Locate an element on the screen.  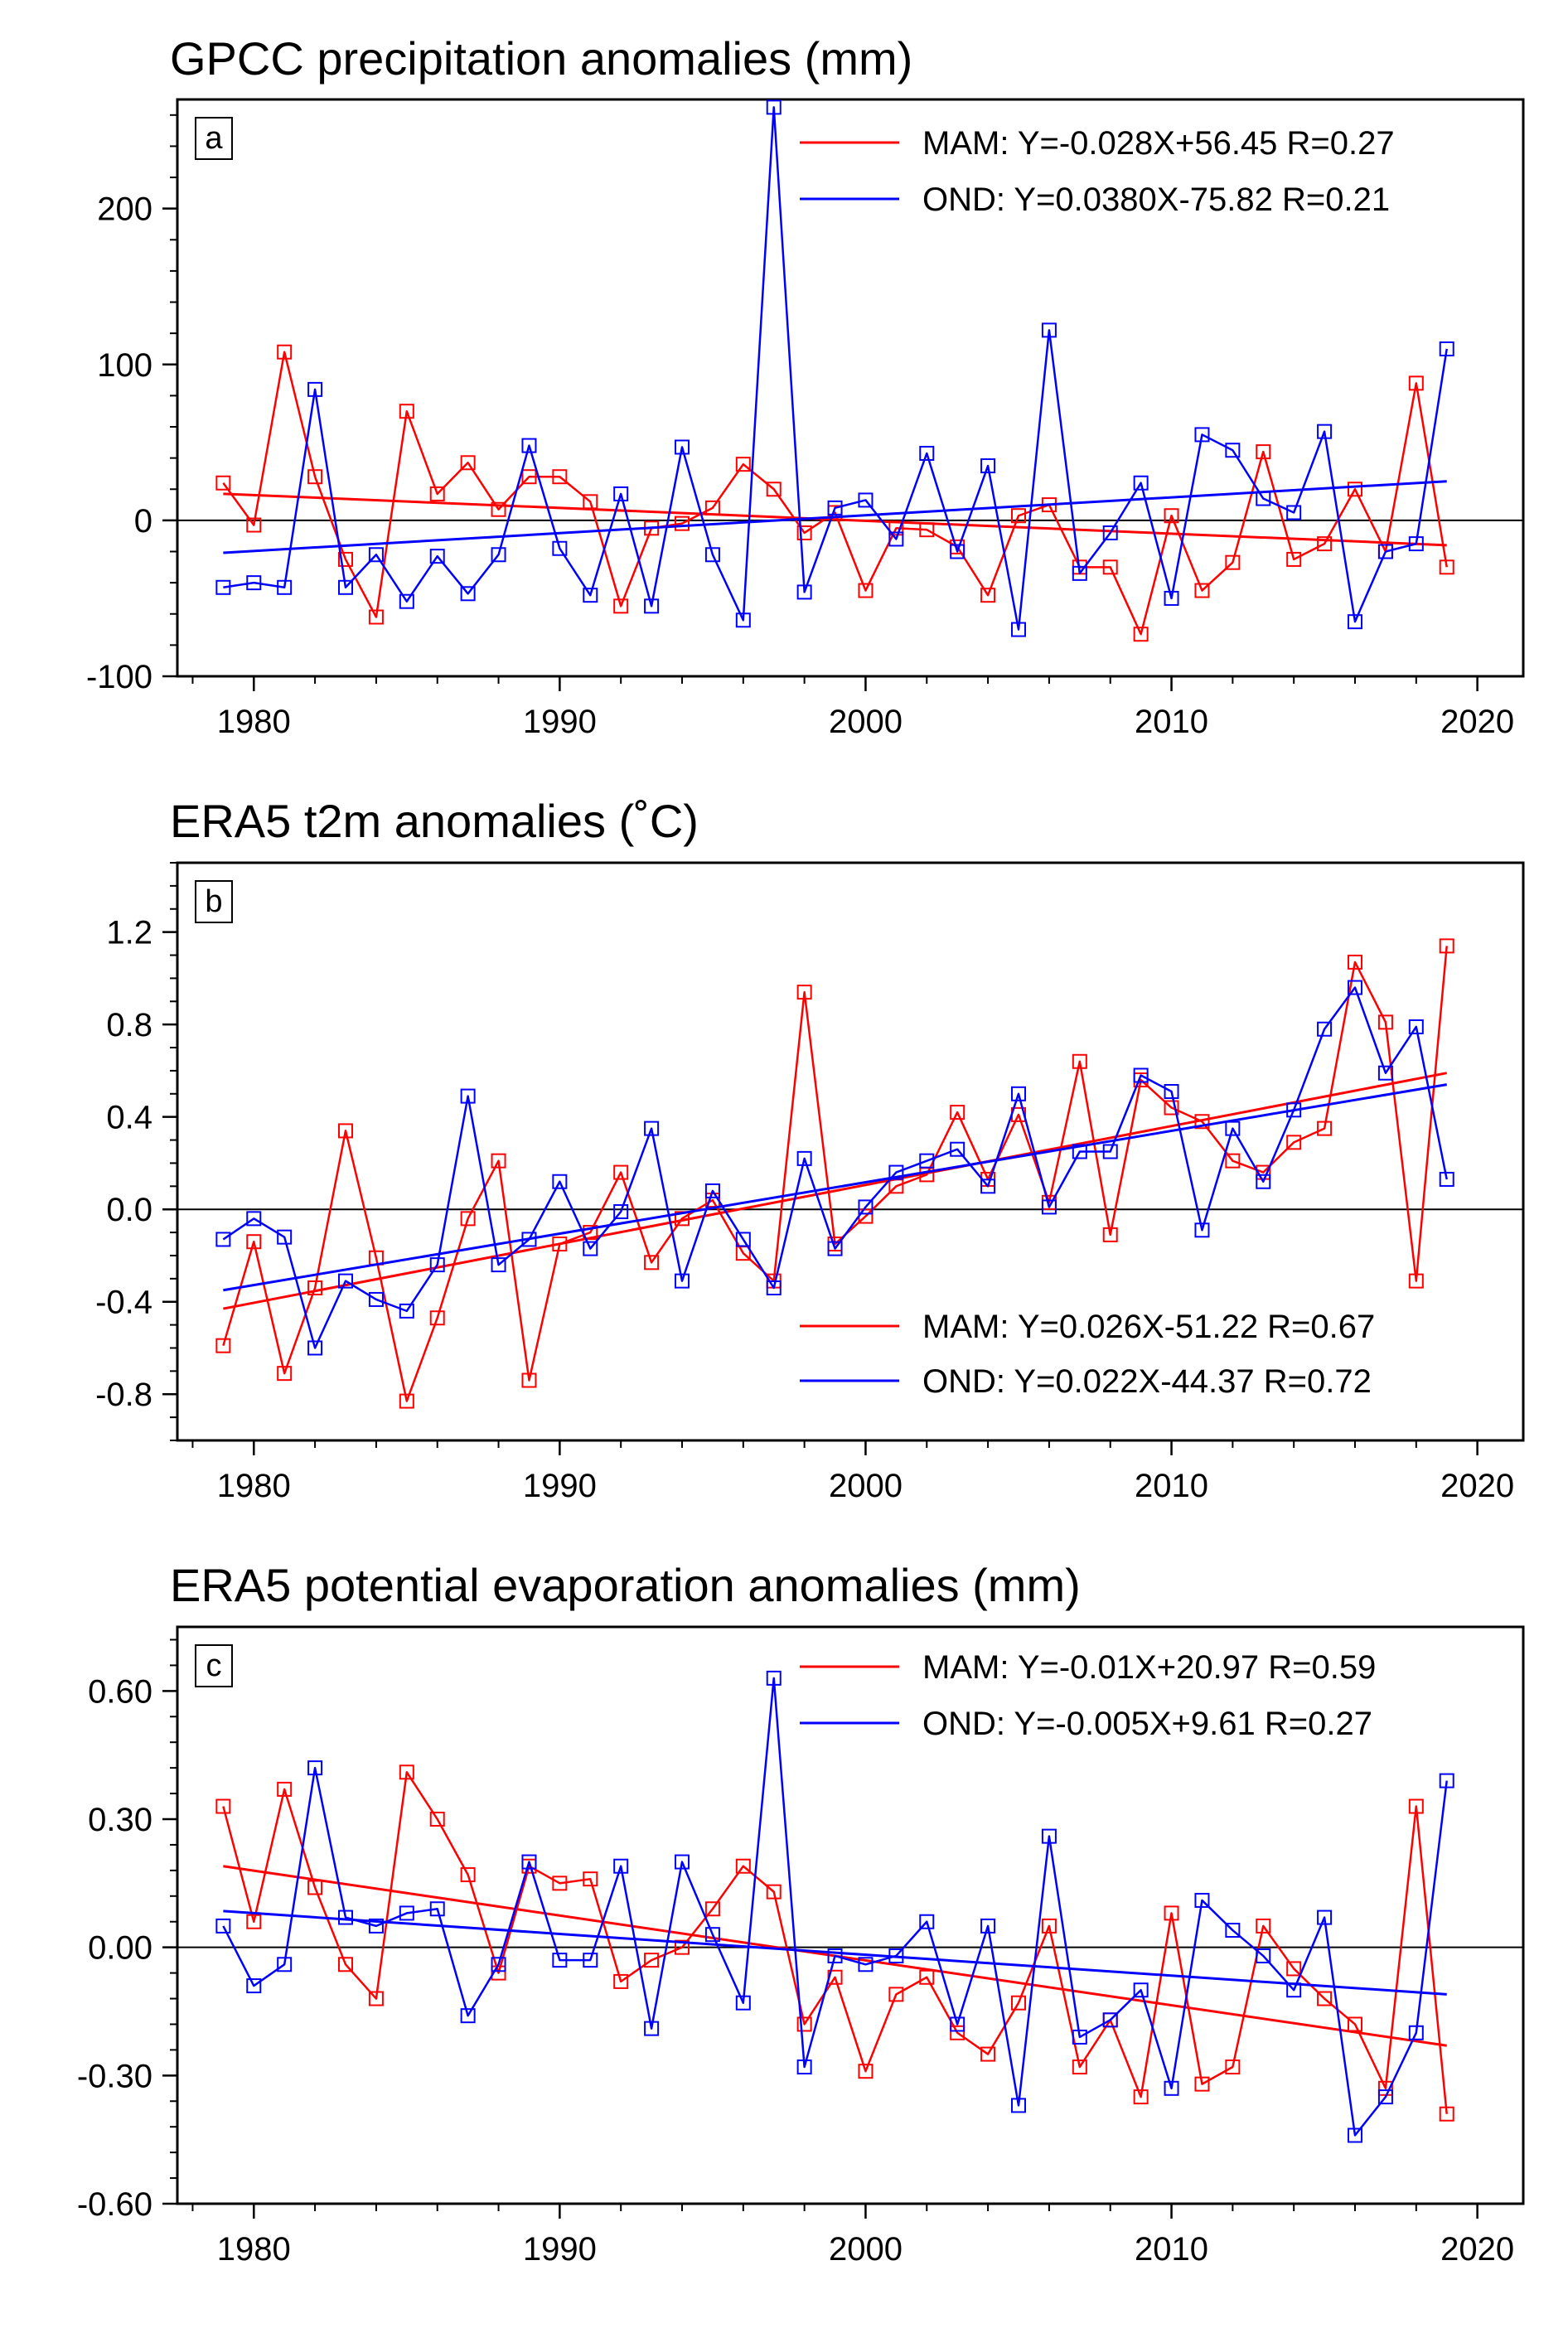
y-tick-label: 1.2 is located at coordinates (129, 933).